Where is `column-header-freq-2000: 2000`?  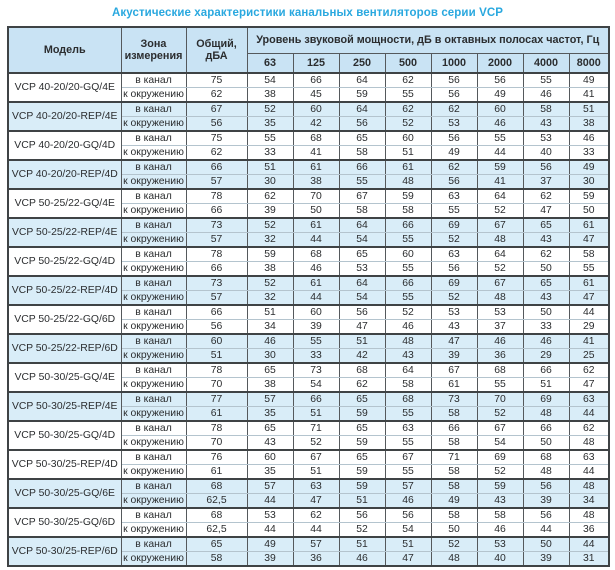
column-header-freq-2000: 2000 is located at coordinates (500, 63).